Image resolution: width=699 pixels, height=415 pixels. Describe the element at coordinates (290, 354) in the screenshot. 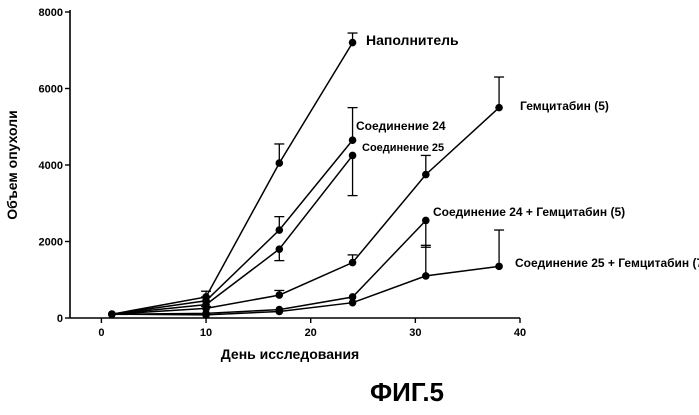

I see `x-axis-label: День исследования` at that location.